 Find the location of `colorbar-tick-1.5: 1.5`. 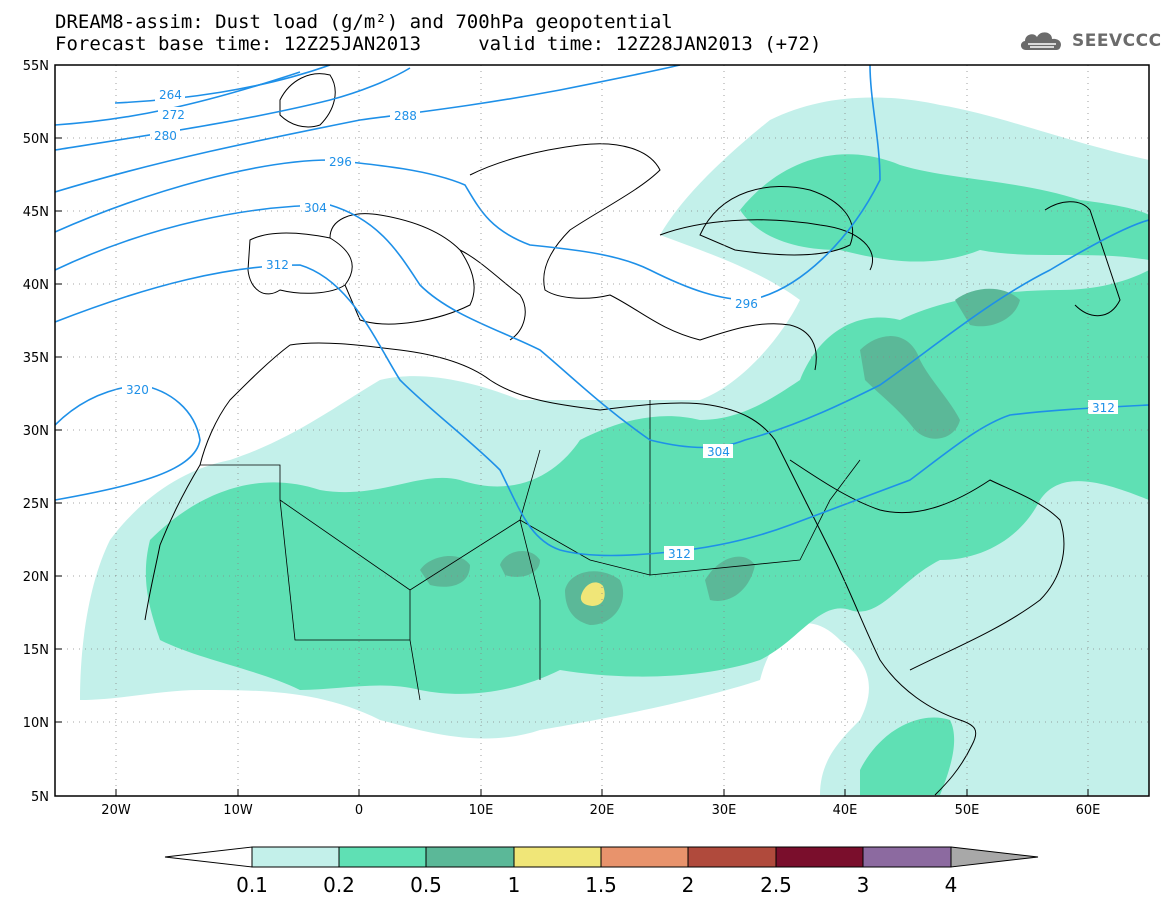

colorbar-tick-1.5: 1.5 is located at coordinates (601, 885).